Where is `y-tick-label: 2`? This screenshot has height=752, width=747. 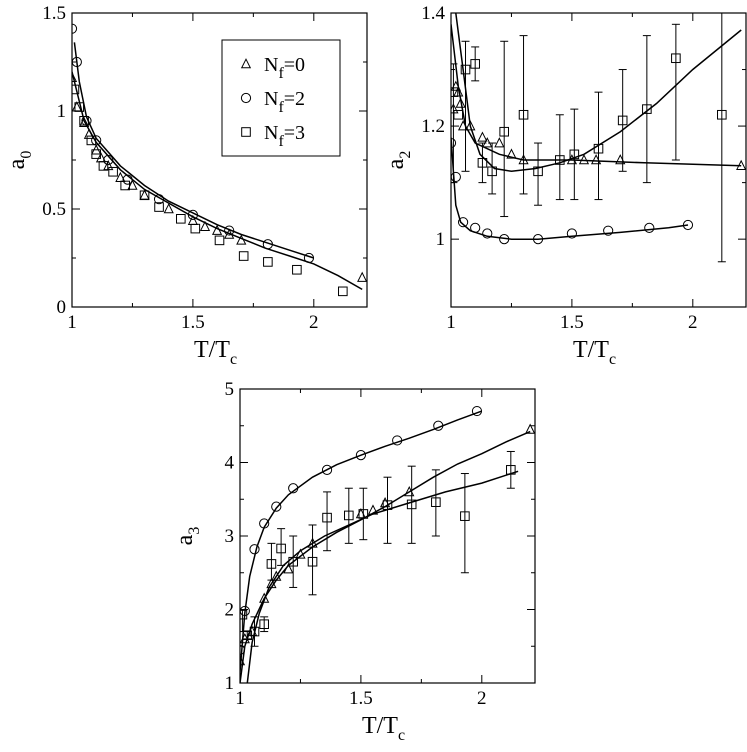
y-tick-label: 2 is located at coordinates (230, 610).